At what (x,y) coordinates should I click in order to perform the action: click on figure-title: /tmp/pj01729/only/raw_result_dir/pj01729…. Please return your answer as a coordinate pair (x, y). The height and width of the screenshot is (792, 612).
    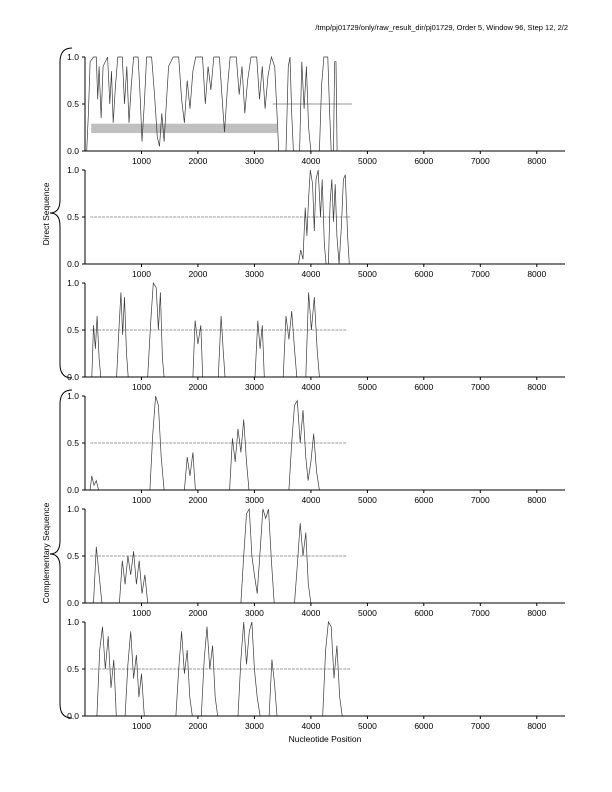
    Looking at the image, I should click on (441, 27).